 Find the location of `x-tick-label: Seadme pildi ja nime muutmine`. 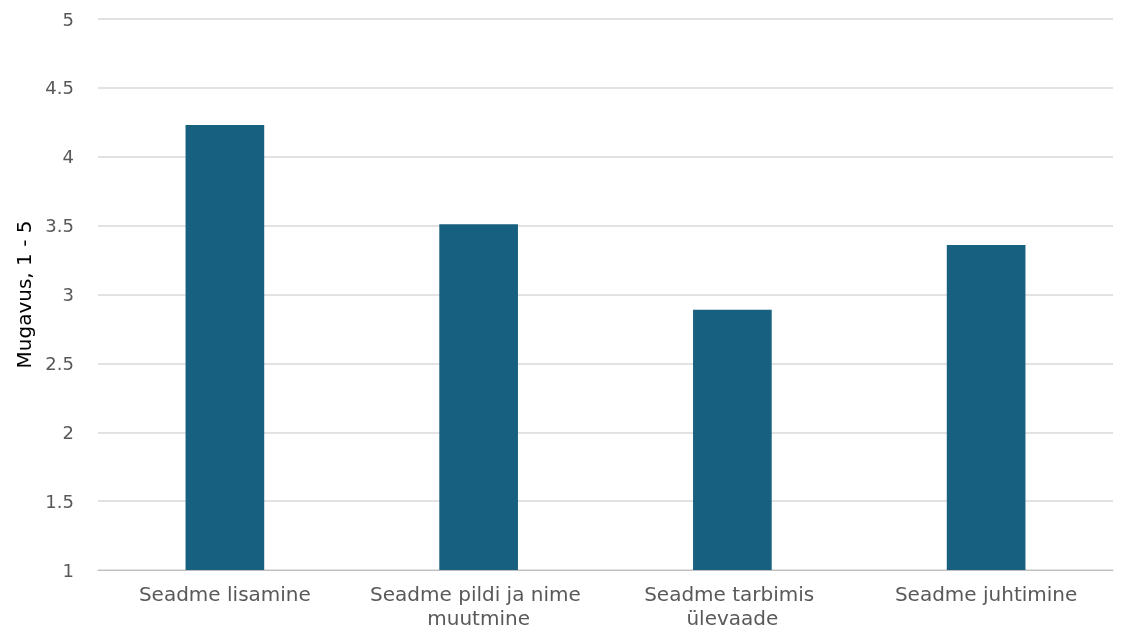

x-tick-label: Seadme pildi ja nime muutmine is located at coordinates (479, 606).